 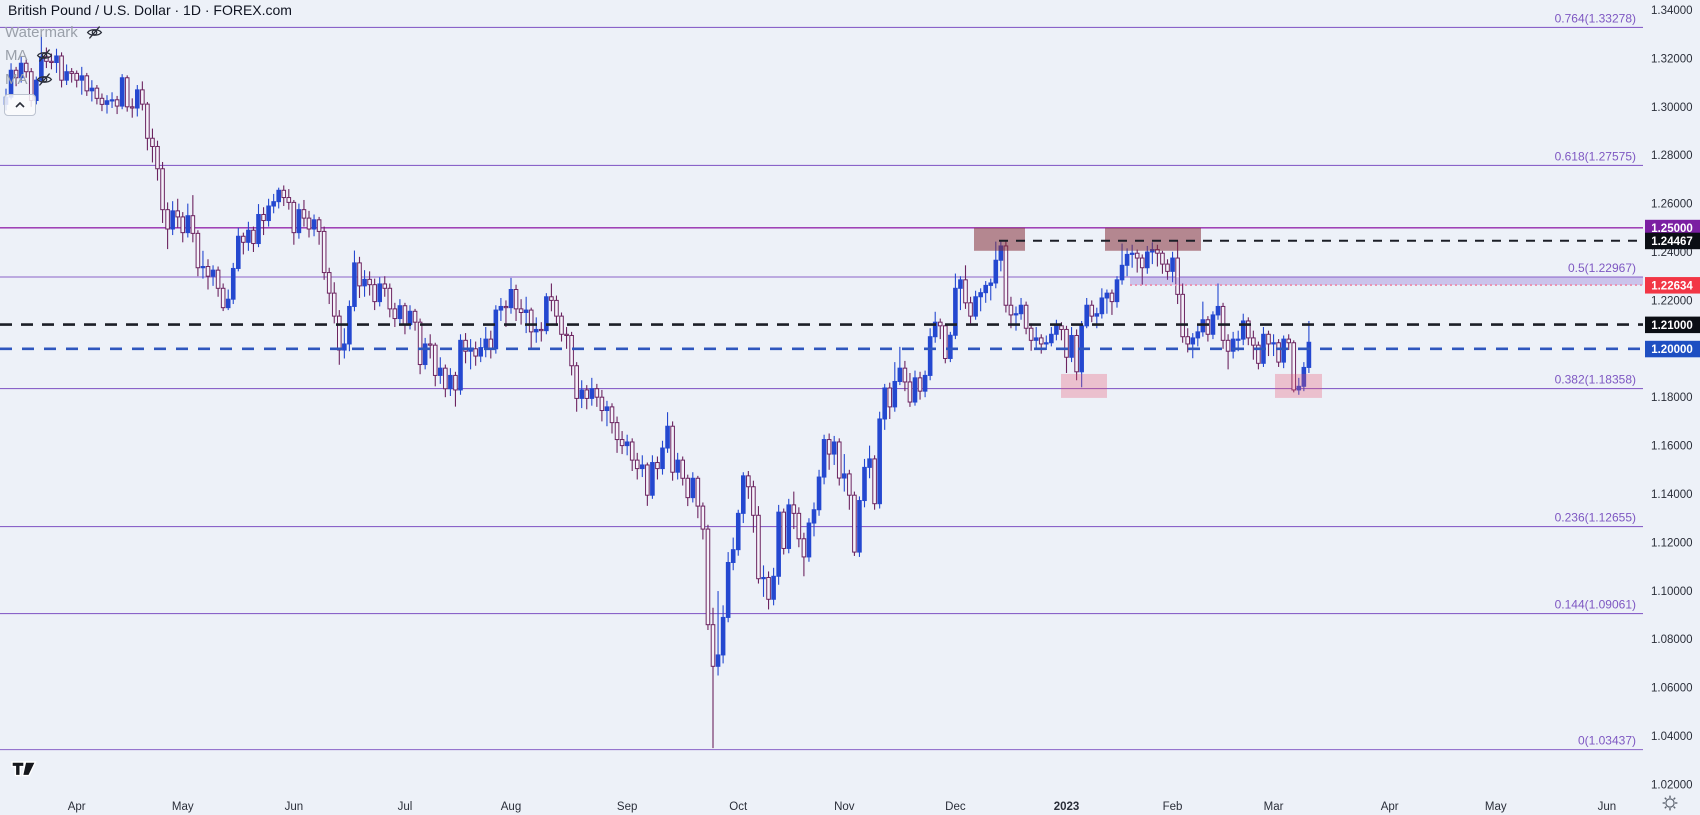 What do you see at coordinates (1670, 805) in the screenshot?
I see `settings-gear-icon` at bounding box center [1670, 805].